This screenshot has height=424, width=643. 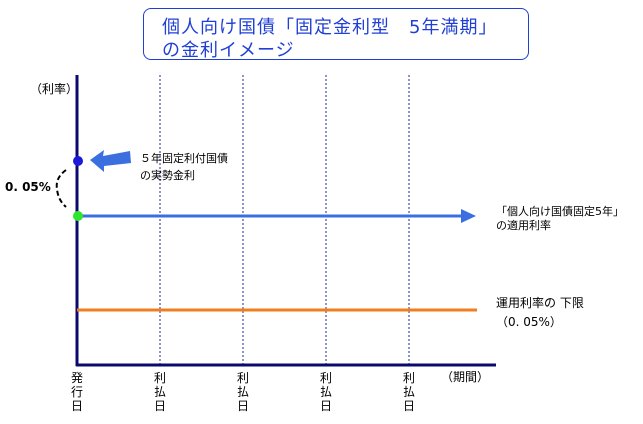 What do you see at coordinates (78, 216) in the screenshot?
I see `applied-rate-dot` at bounding box center [78, 216].